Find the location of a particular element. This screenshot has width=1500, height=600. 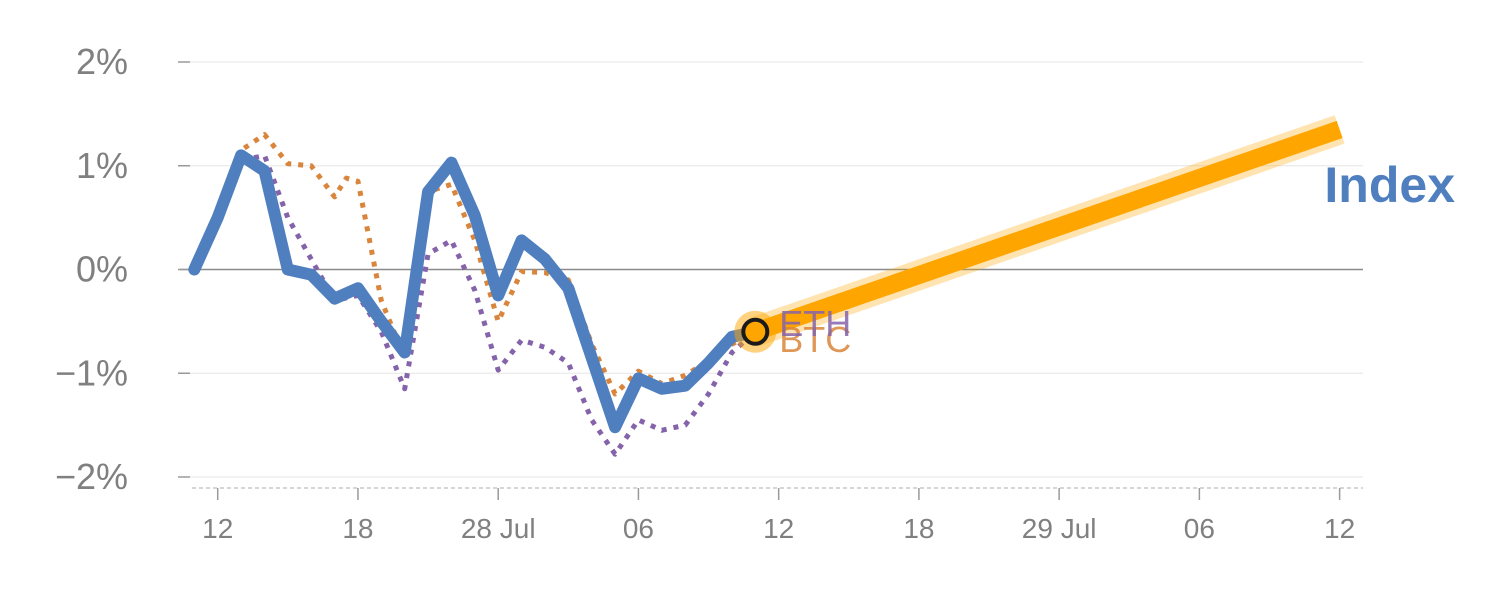

y-tick-label-0: 2% is located at coordinates (102, 61).